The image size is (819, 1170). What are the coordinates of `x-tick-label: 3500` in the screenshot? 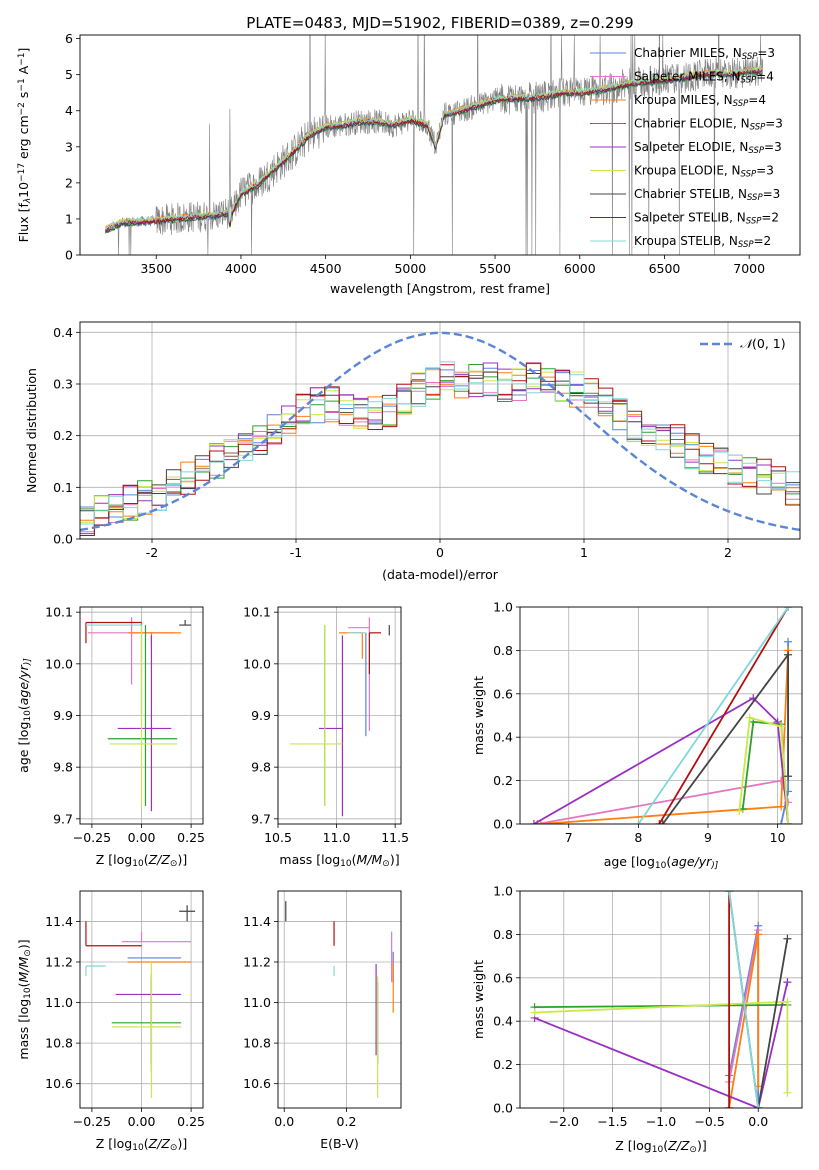 It's located at (156, 268).